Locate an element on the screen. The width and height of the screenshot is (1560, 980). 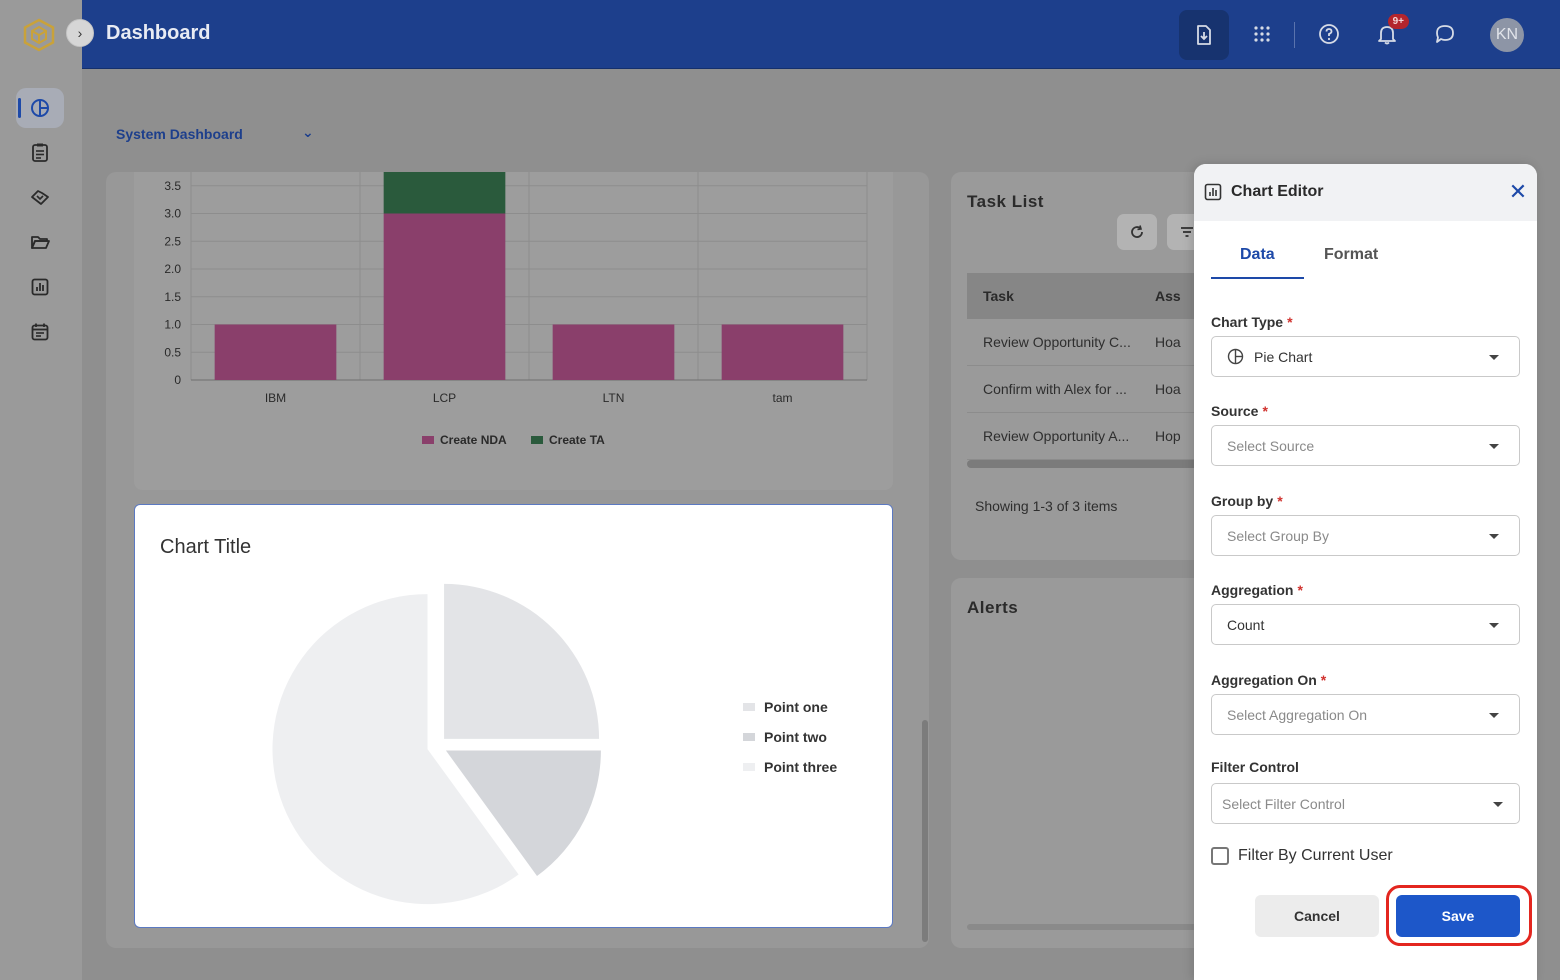
apps-grid-icon is located at coordinates (1262, 34).